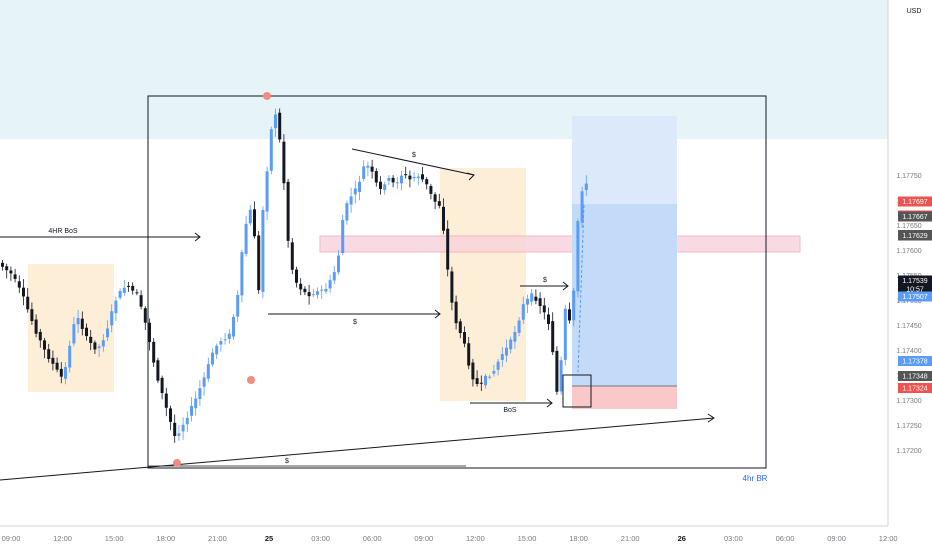 The height and width of the screenshot is (550, 932). Describe the element at coordinates (908, 176) in the screenshot. I see `price-tick-label: 1.17750` at that location.